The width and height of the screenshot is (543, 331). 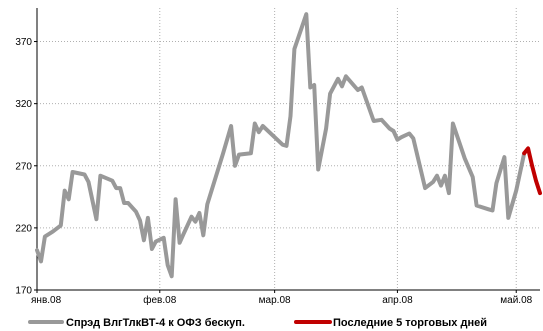 What do you see at coordinates (159, 300) in the screenshot?
I see `x-tick-label: фев.08` at bounding box center [159, 300].